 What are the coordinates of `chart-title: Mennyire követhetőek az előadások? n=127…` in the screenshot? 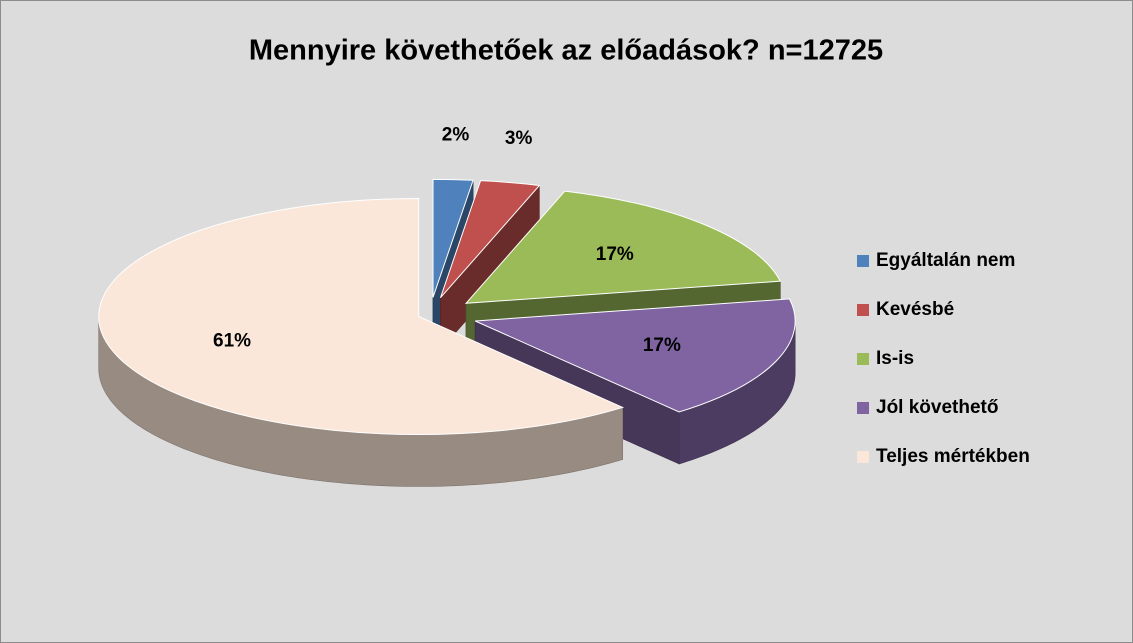 It's located at (566, 51).